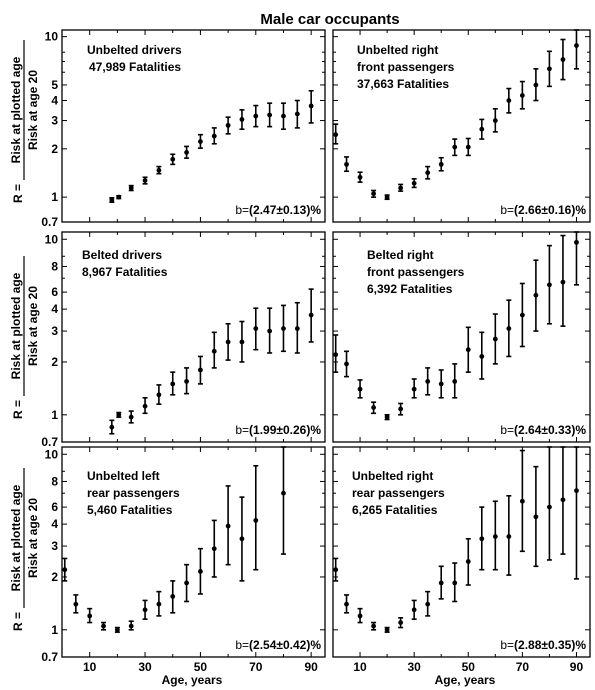  What do you see at coordinates (285, 645) in the screenshot?
I see `b-value: (2.54±0.42)%` at bounding box center [285, 645].